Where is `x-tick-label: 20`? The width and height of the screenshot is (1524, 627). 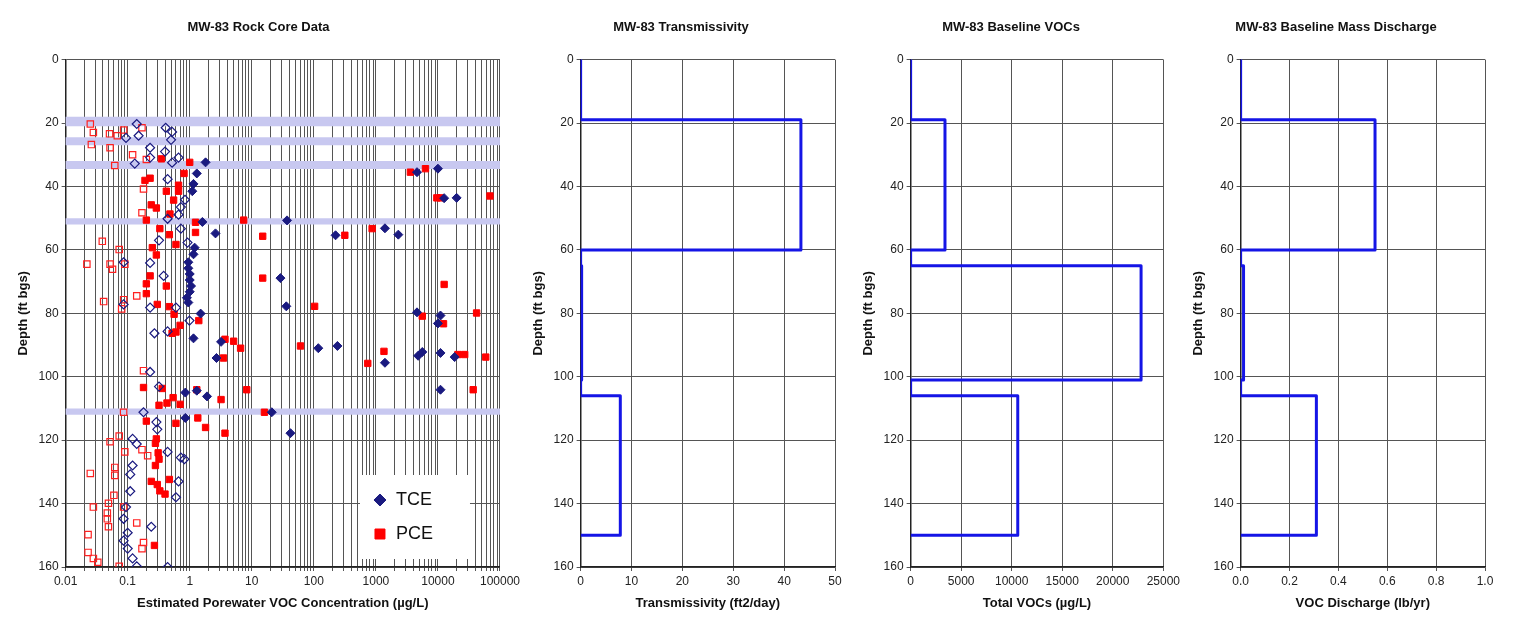 x-tick-label: 20 is located at coordinates (682, 580).